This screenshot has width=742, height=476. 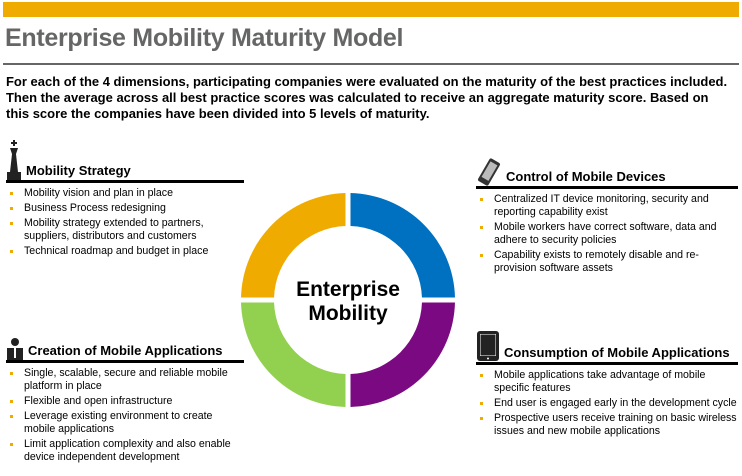 I want to click on section-title: Control of Mobile Devices, so click(x=586, y=176).